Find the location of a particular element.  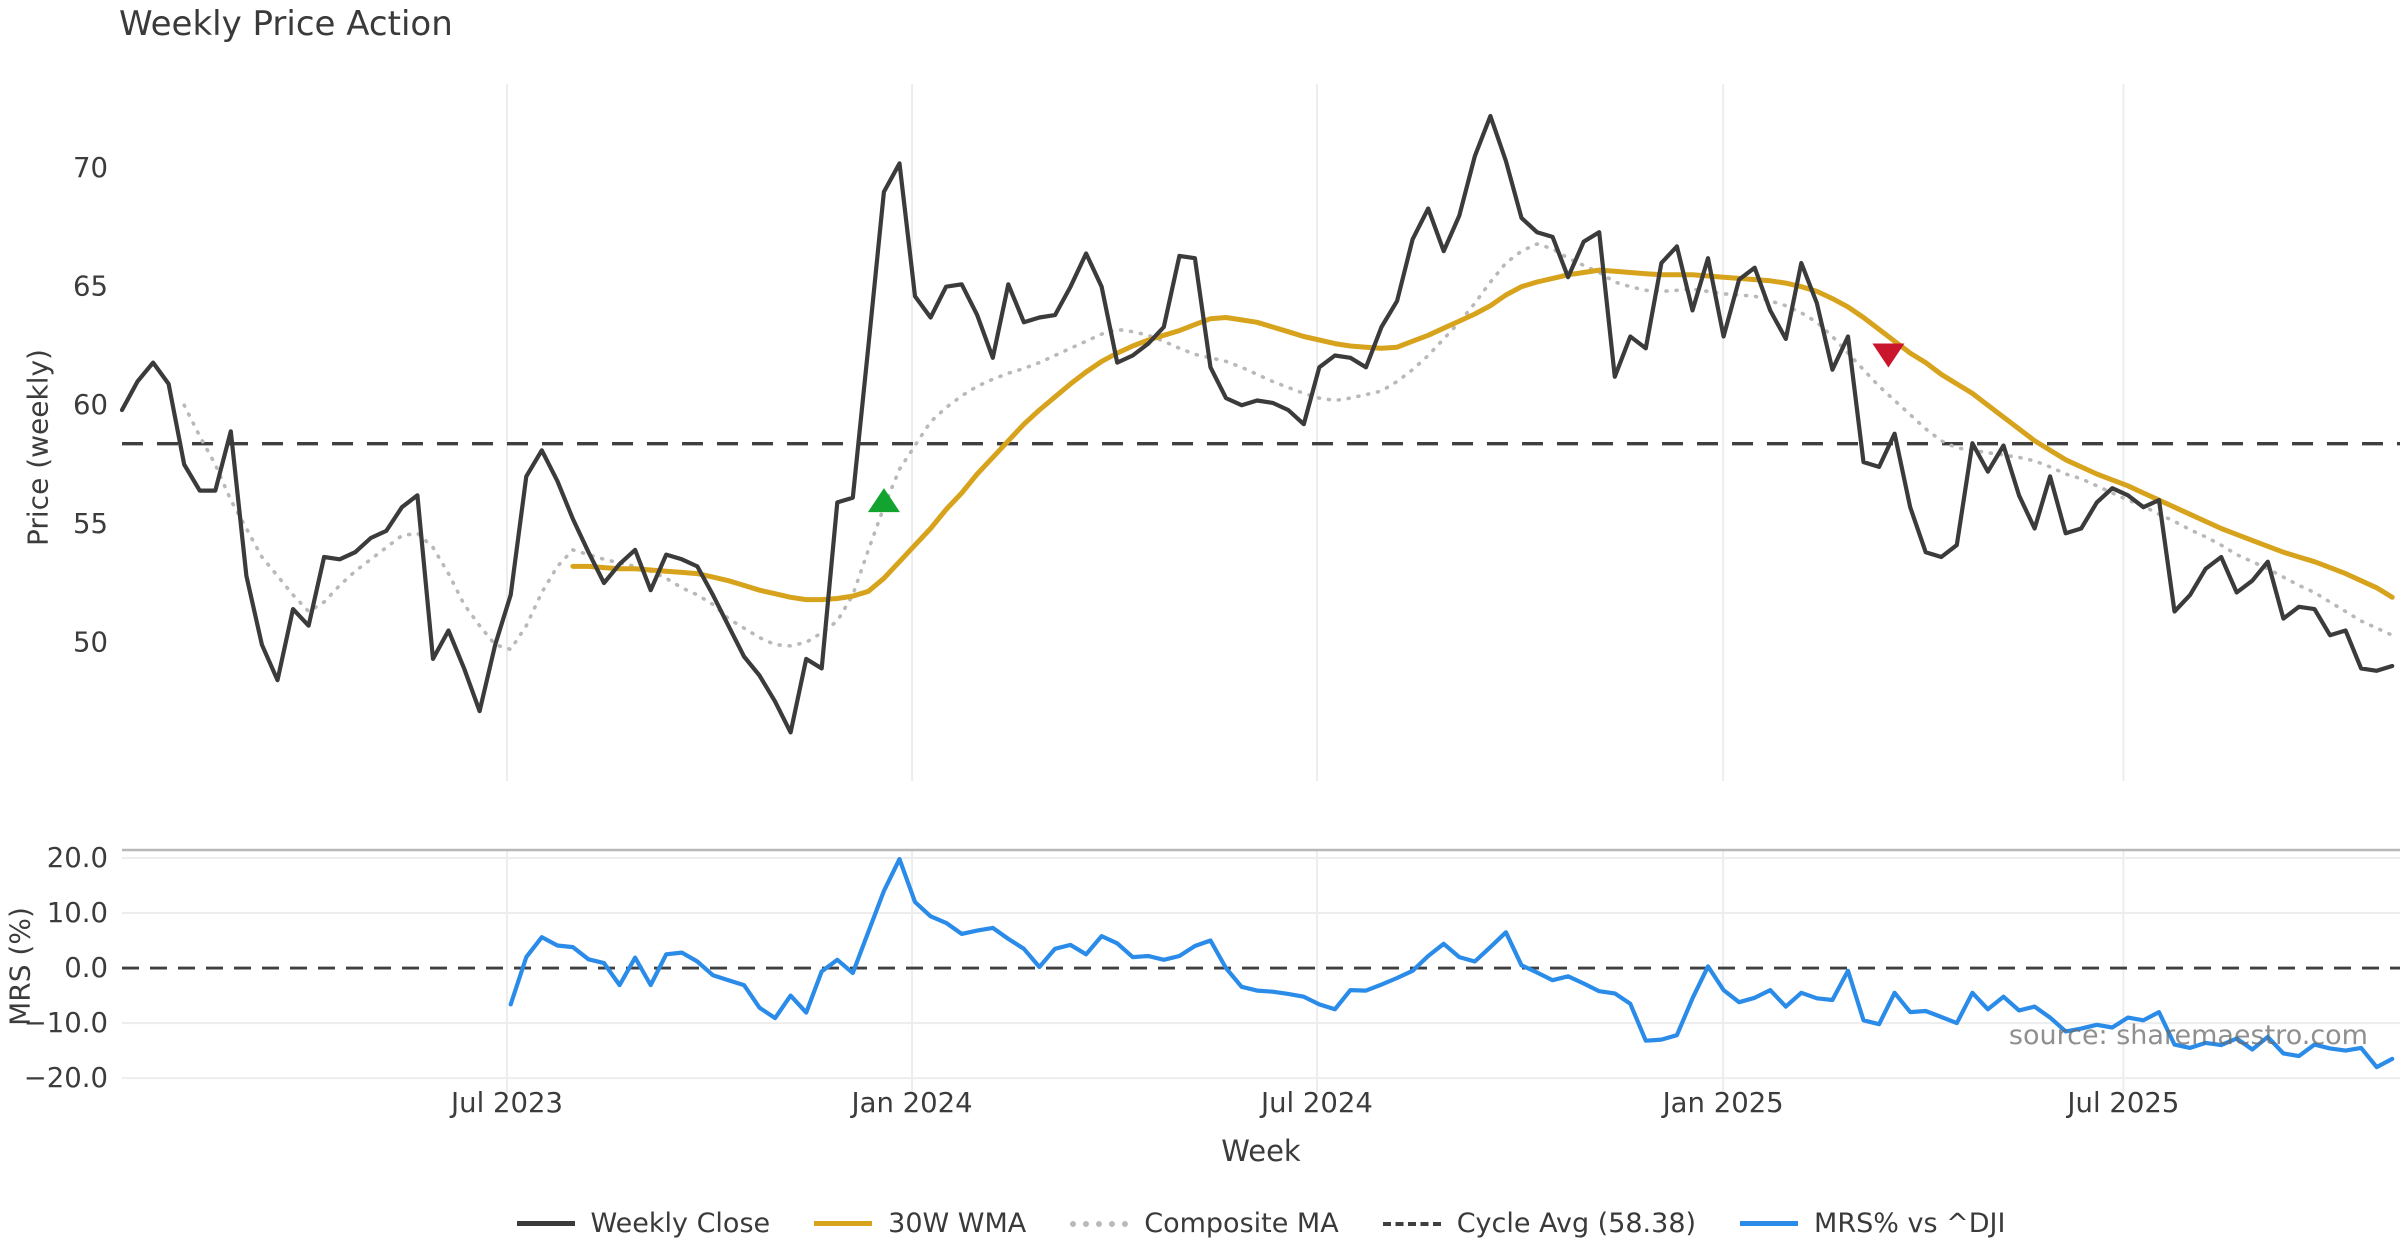

legend-item-mrs-vs-dji: MRS% vs ^DJI is located at coordinates (1872, 1223).